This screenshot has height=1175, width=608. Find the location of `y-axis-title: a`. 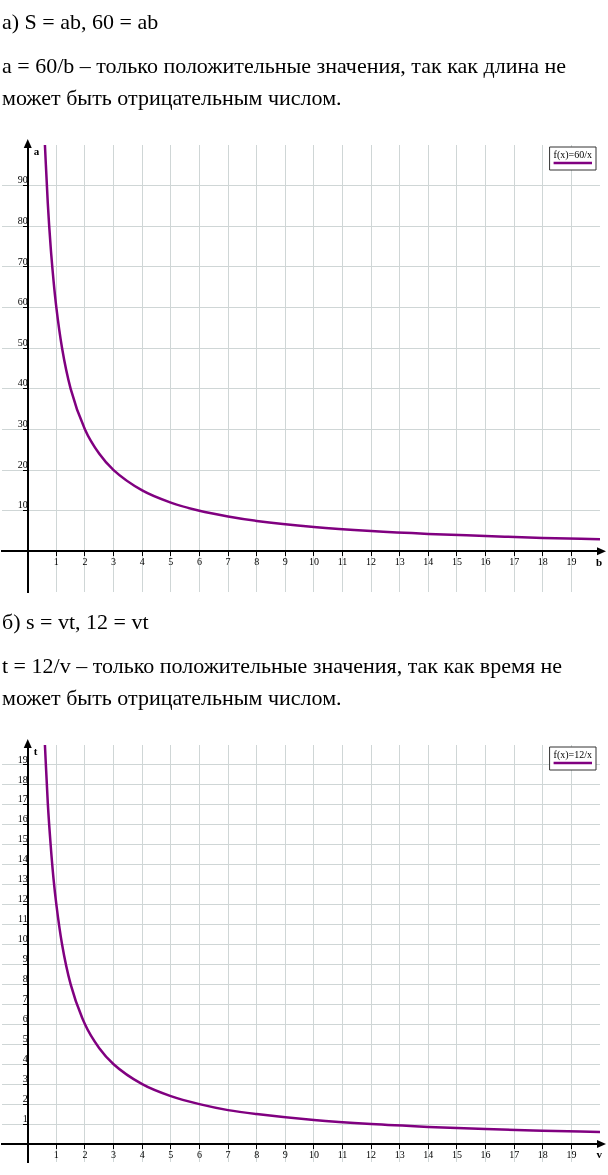

y-axis-title: a is located at coordinates (36, 151).